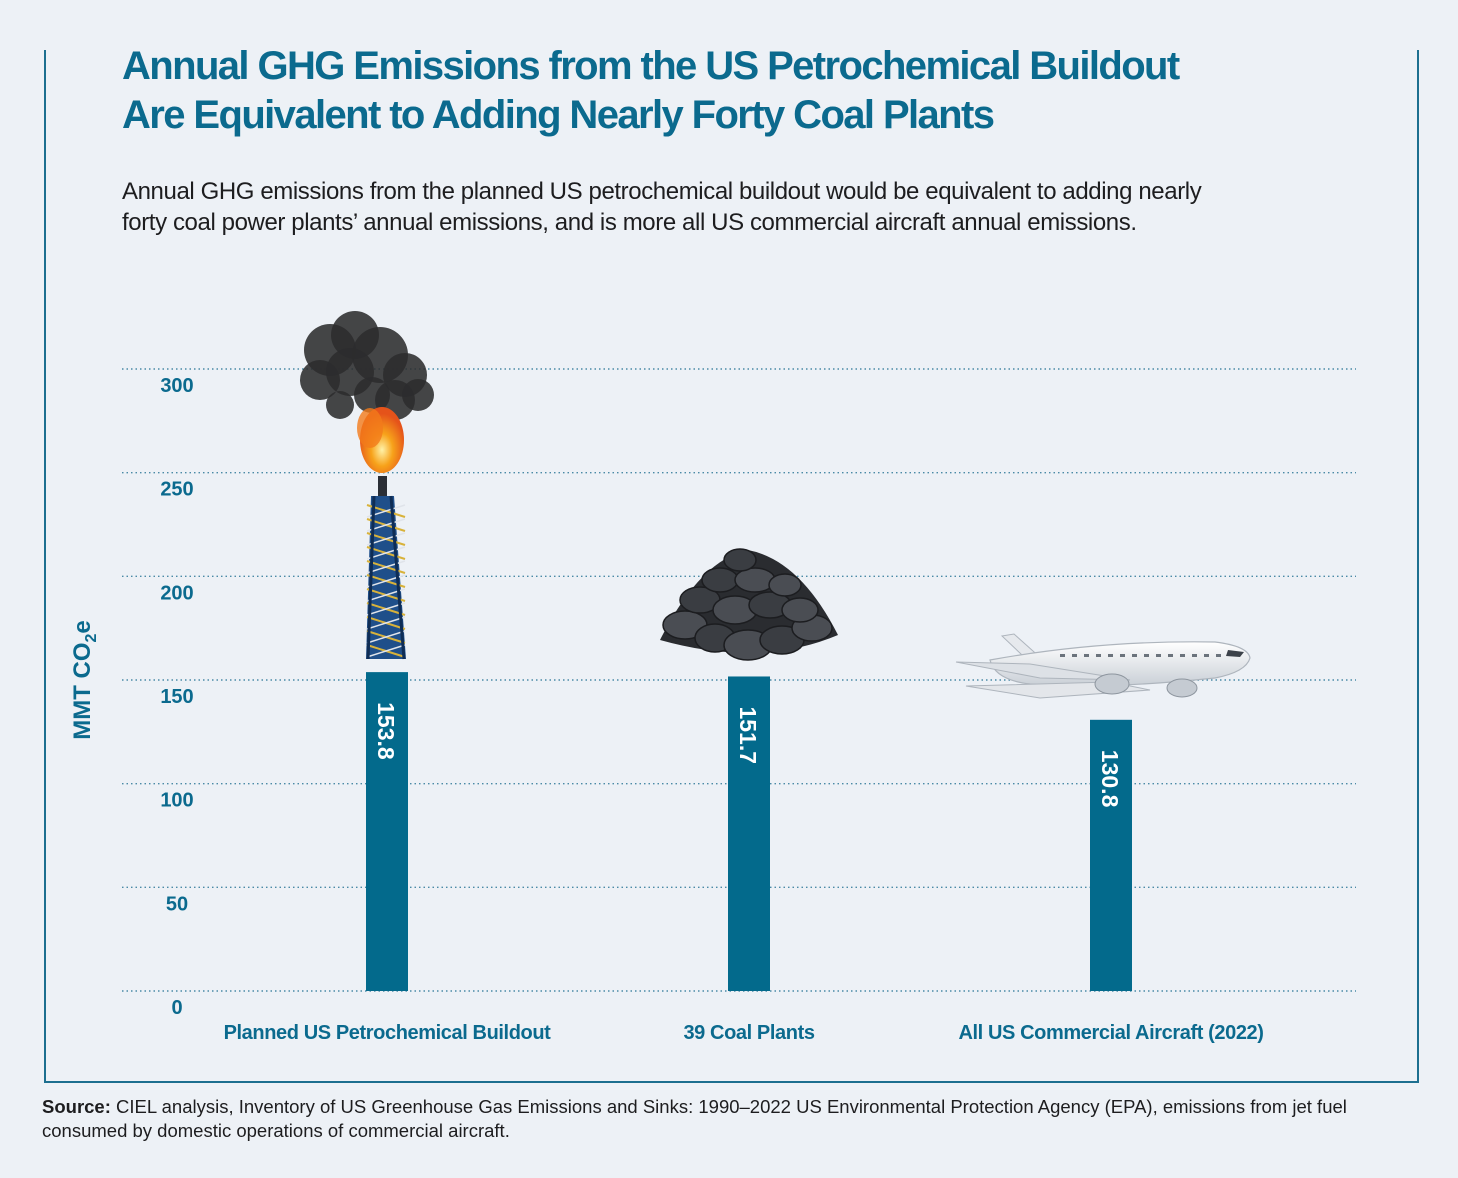 The image size is (1458, 1178). What do you see at coordinates (388, 1033) in the screenshot?
I see `x-category-label: Planned US Petrochemical Buildout` at bounding box center [388, 1033].